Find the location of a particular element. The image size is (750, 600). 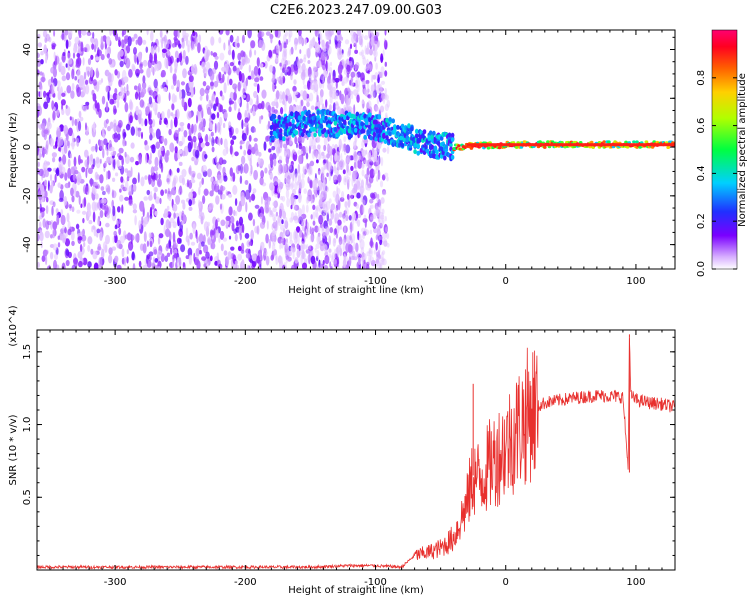

x-tick-label: 0 is located at coordinates (506, 582).